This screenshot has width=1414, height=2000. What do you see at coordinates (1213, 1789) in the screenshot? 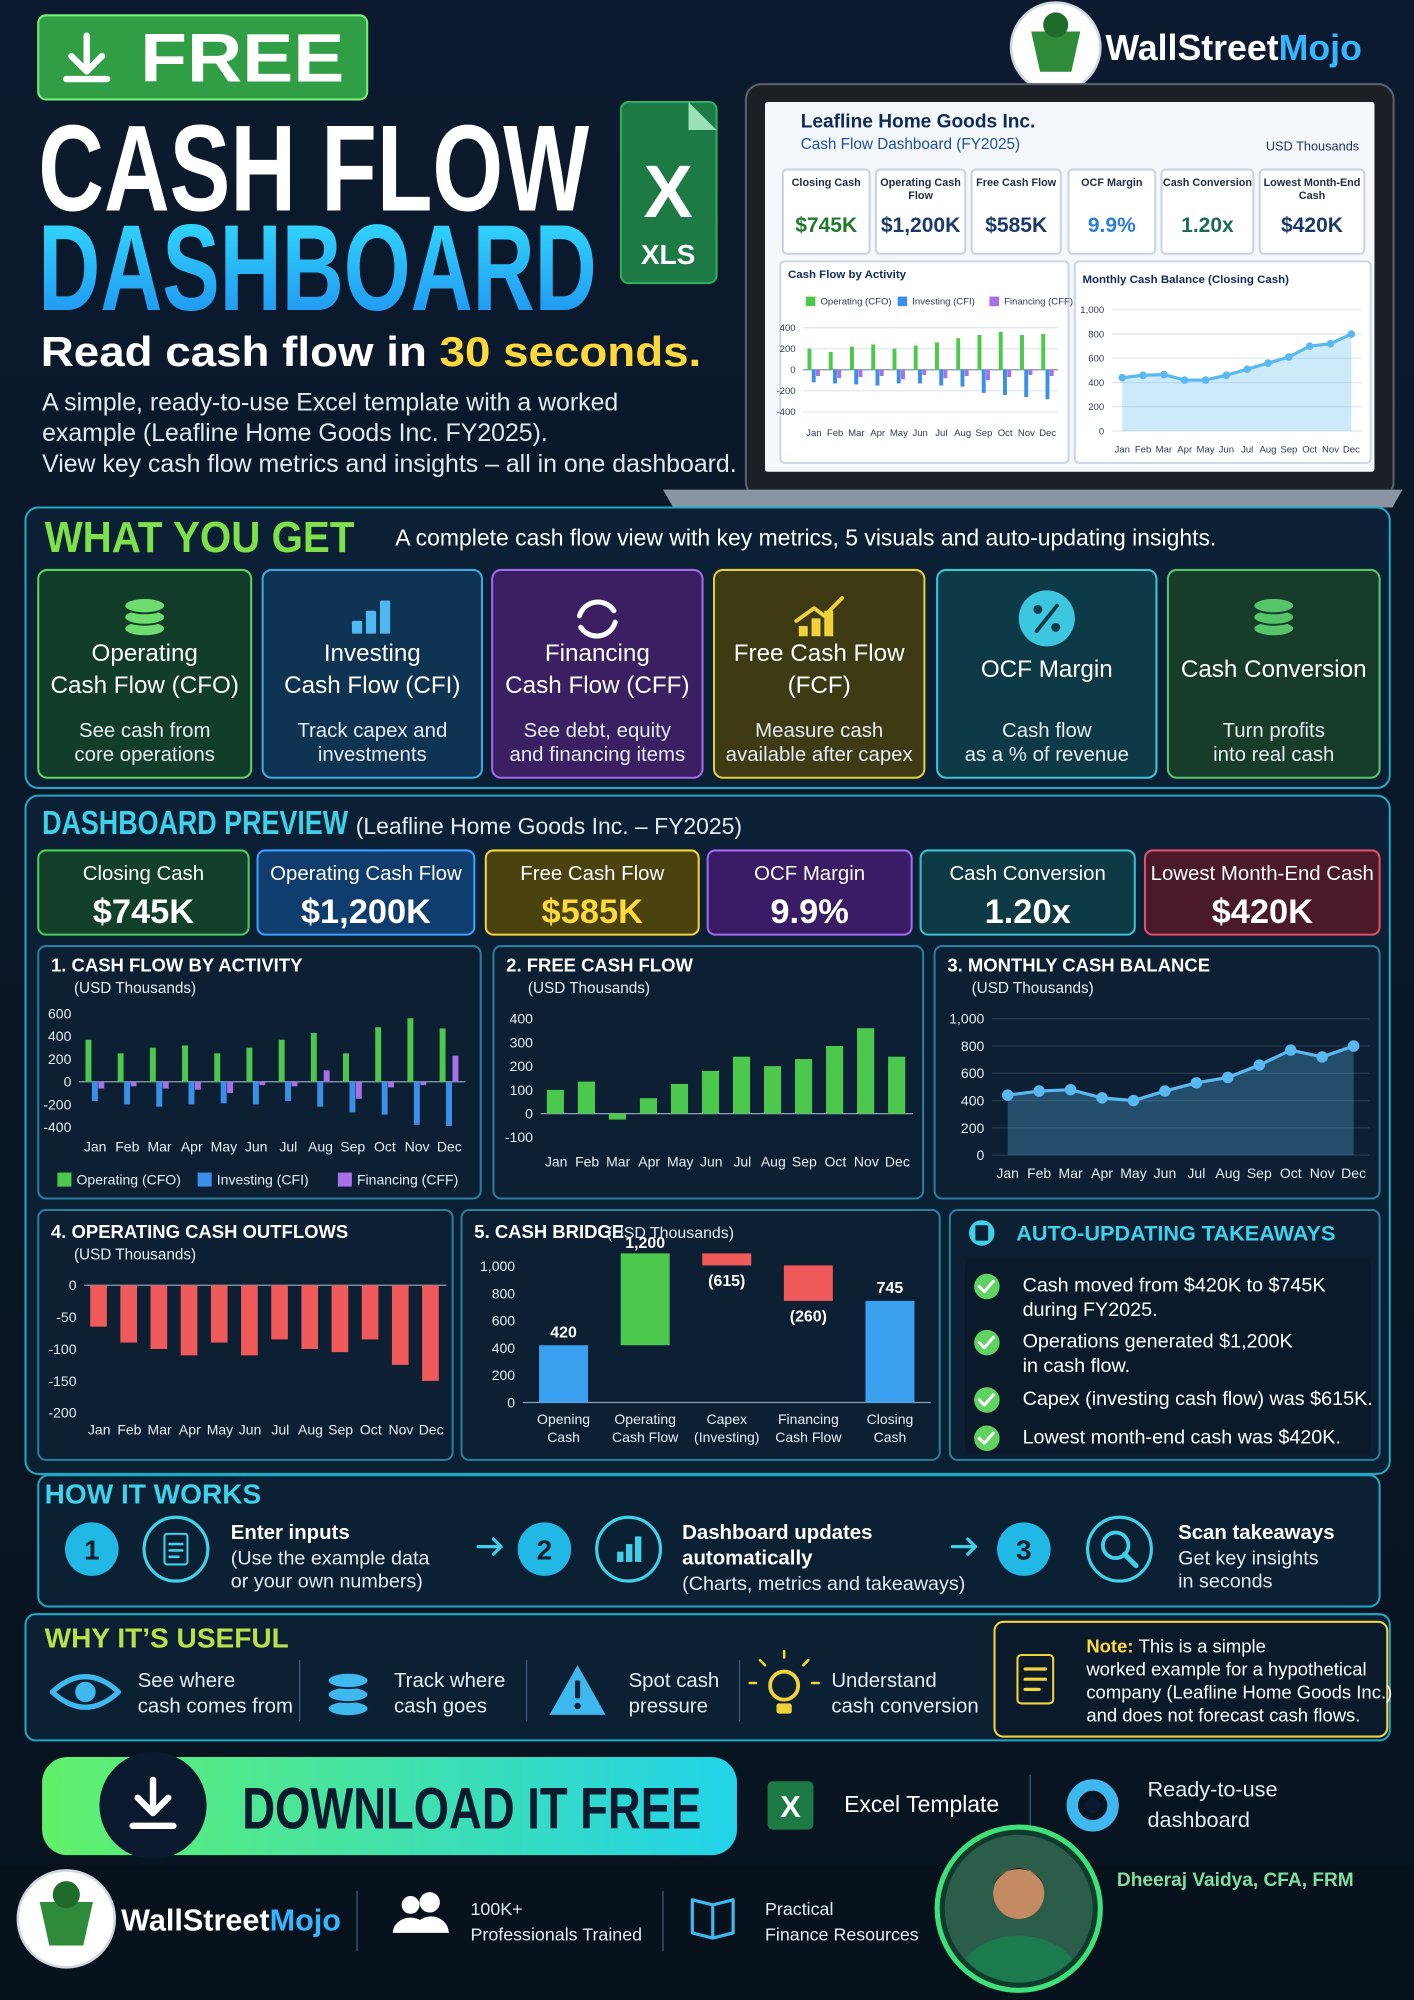
I see `cta-label: Ready-to-use` at bounding box center [1213, 1789].